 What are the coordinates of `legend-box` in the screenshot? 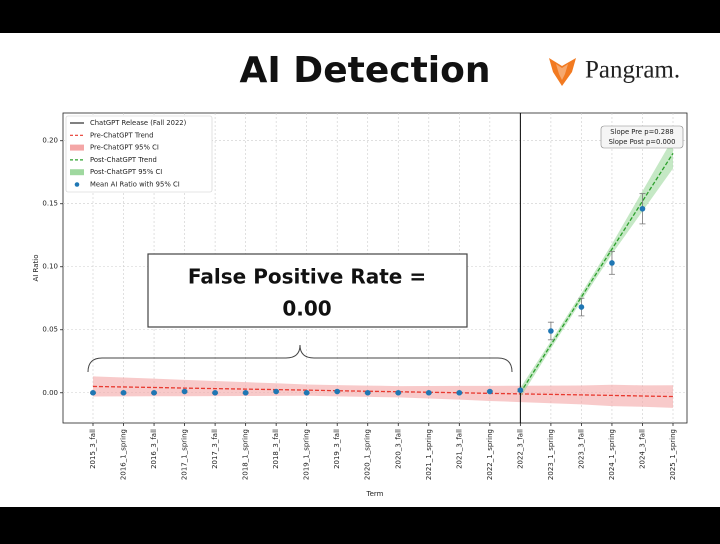 It's located at (139, 154).